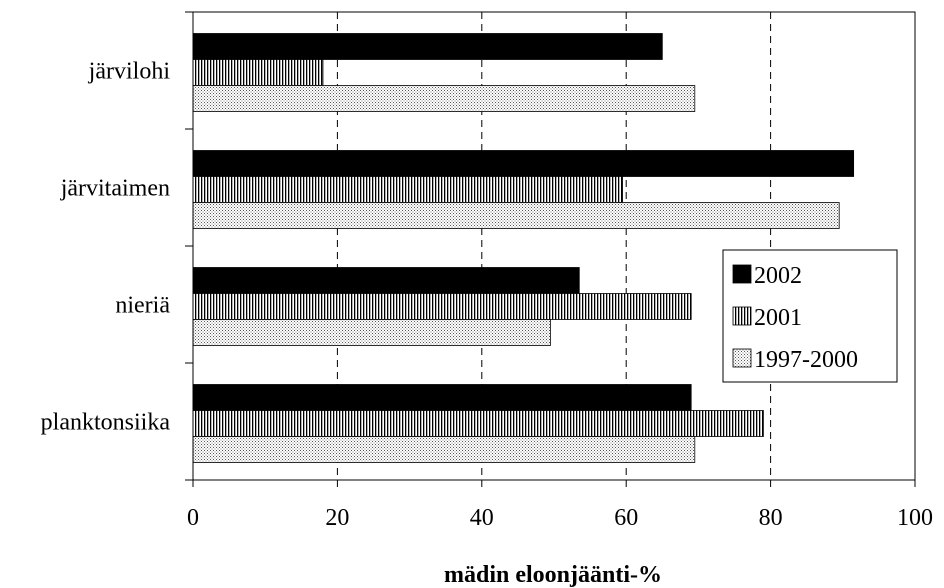 The width and height of the screenshot is (944, 588). What do you see at coordinates (516, 215) in the screenshot?
I see `bar-1997-2000-järvitaimen` at bounding box center [516, 215].